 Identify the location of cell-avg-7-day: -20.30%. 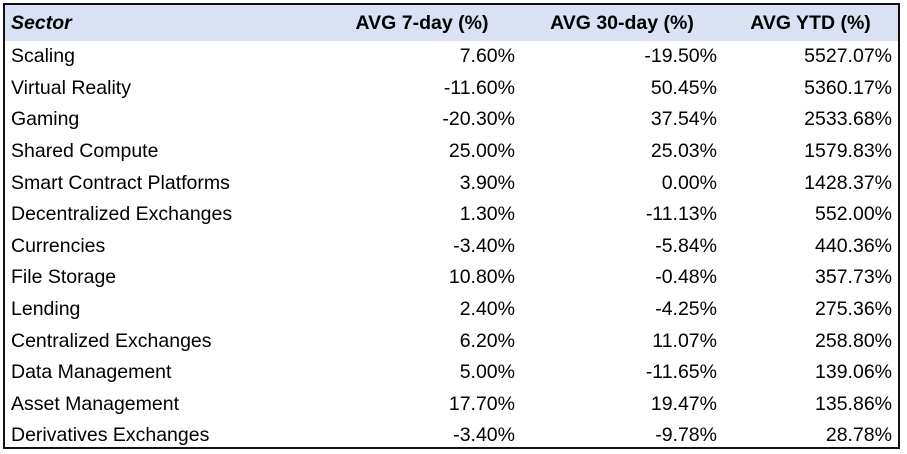
(478, 119).